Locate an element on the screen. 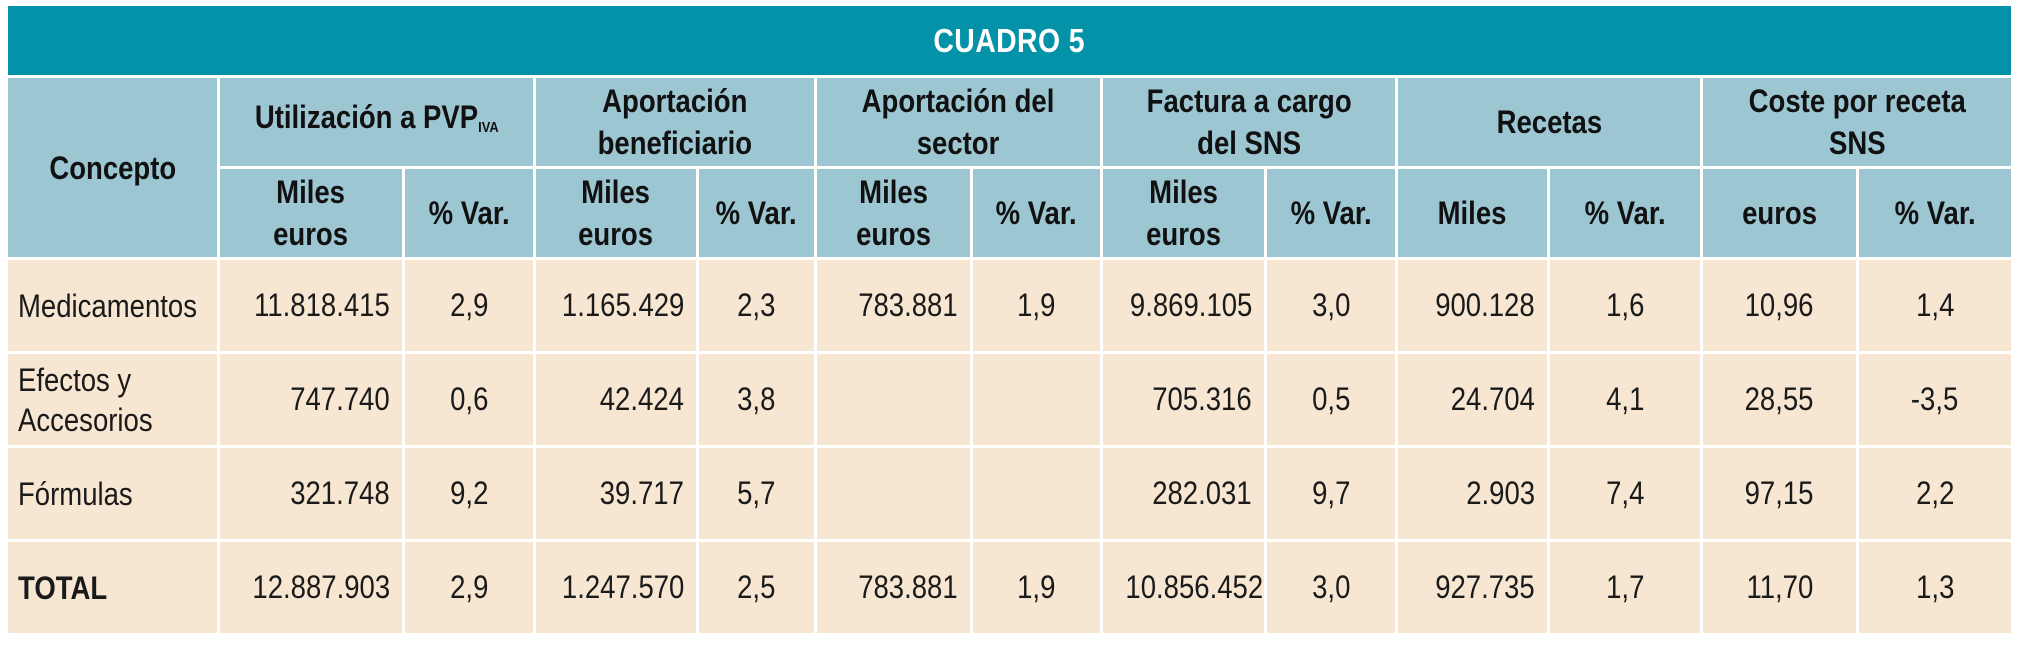 This screenshot has width=2018, height=650. header-recetas-label: Recetas is located at coordinates (1549, 122).